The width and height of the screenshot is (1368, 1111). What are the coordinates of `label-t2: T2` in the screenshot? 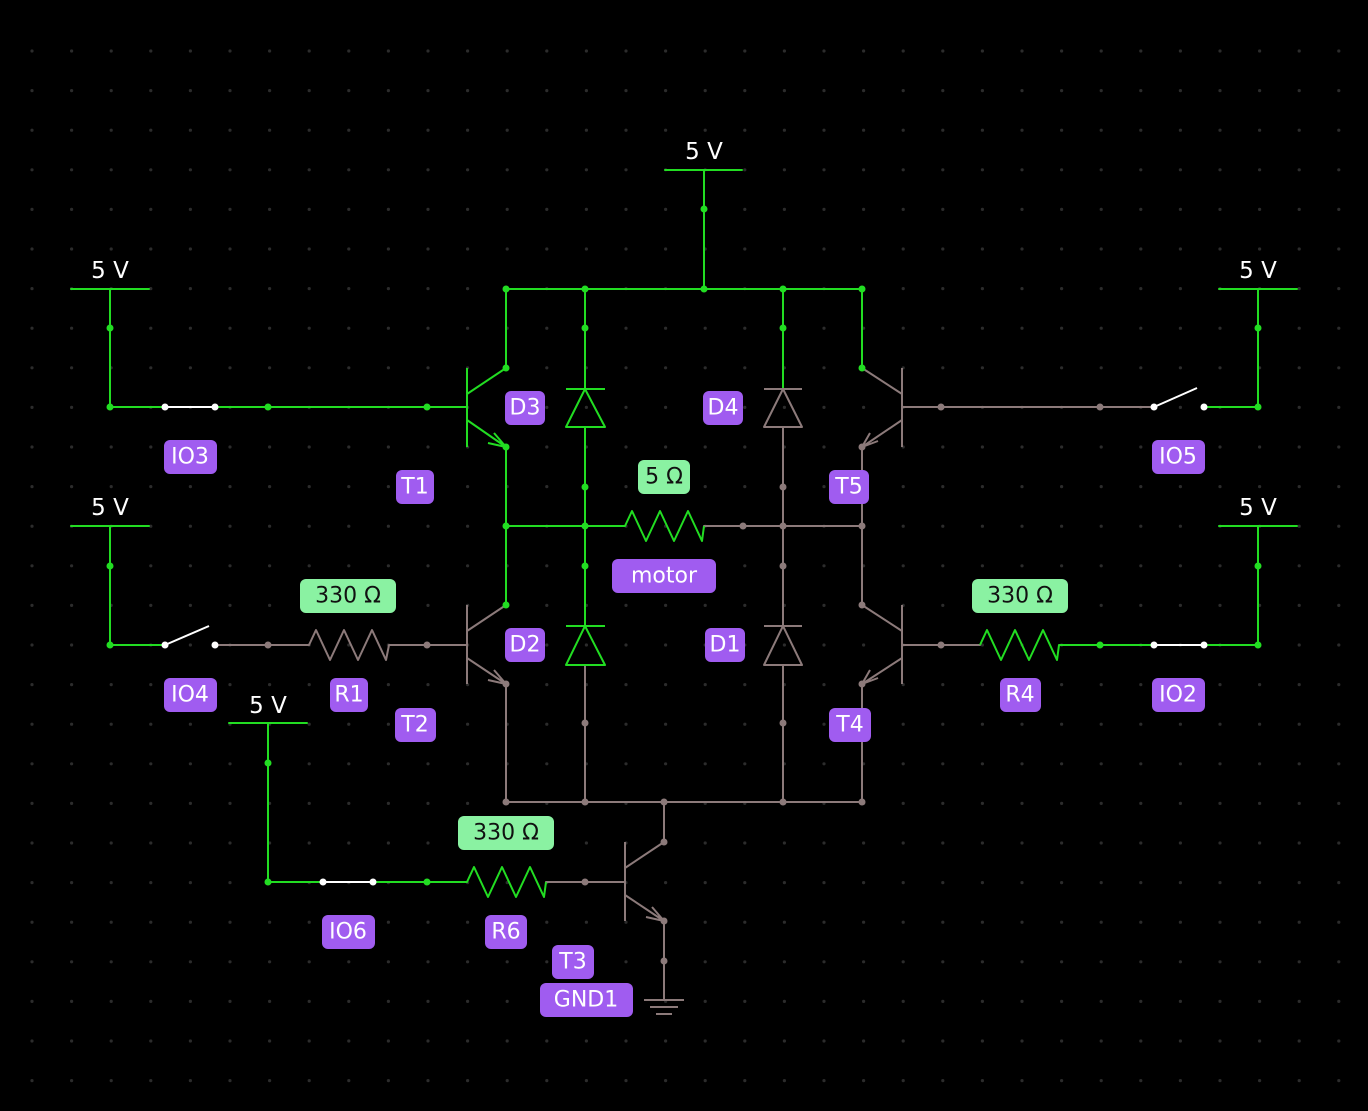 It's located at (415, 725).